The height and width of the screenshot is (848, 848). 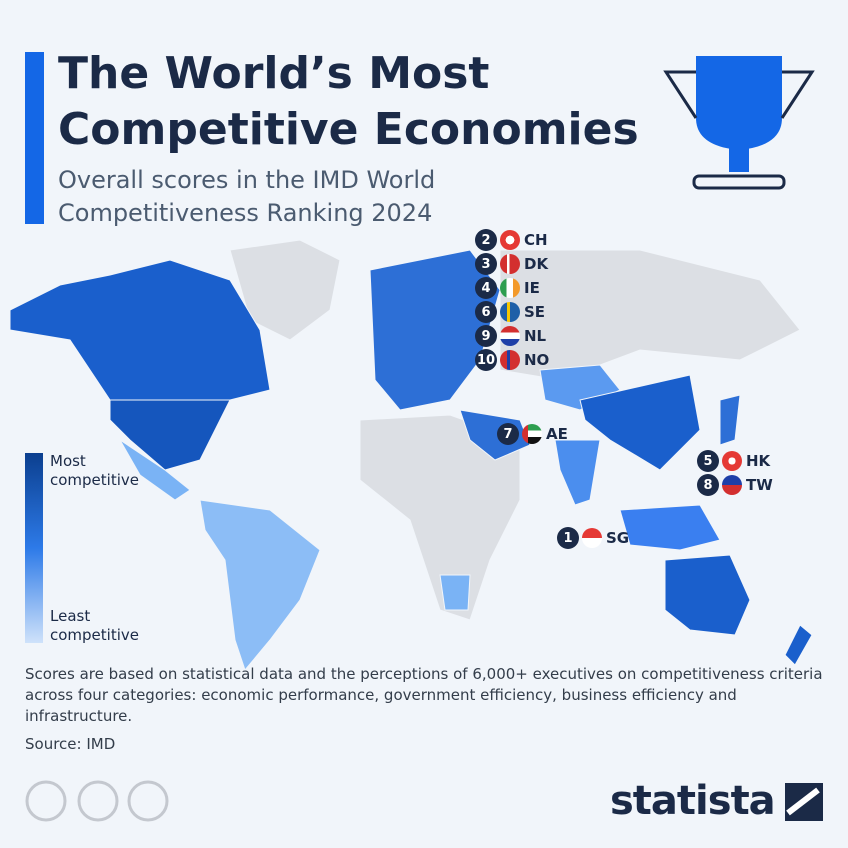 I want to click on legend-low: Least competitive, so click(x=94, y=625).